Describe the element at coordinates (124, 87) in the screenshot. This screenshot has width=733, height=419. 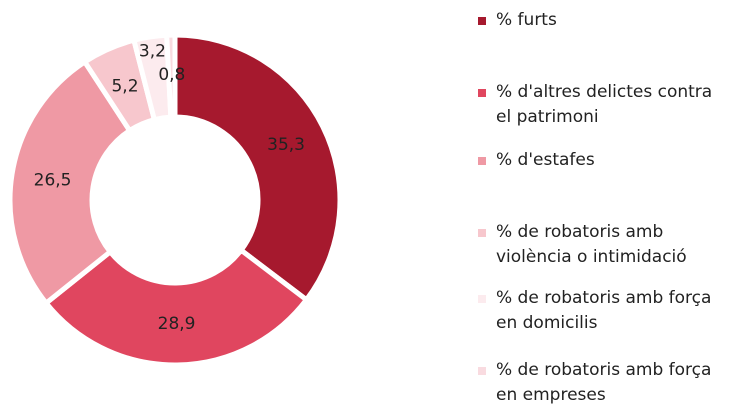
I see `data-label: 5,2` at that location.